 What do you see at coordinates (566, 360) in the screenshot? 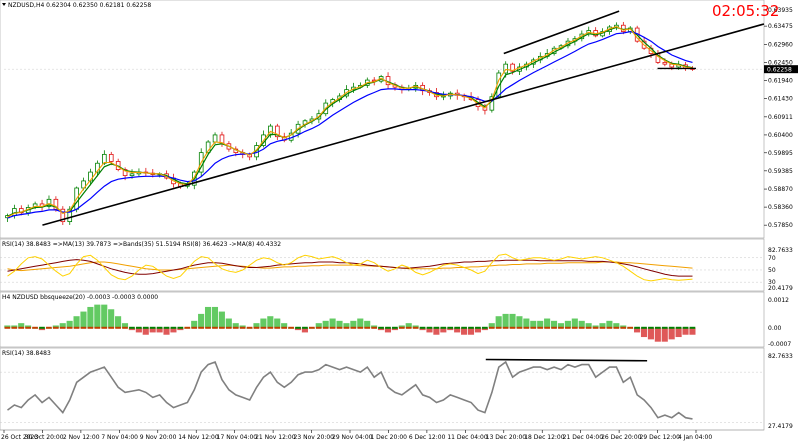
I see `rsi-trendline` at bounding box center [566, 360].